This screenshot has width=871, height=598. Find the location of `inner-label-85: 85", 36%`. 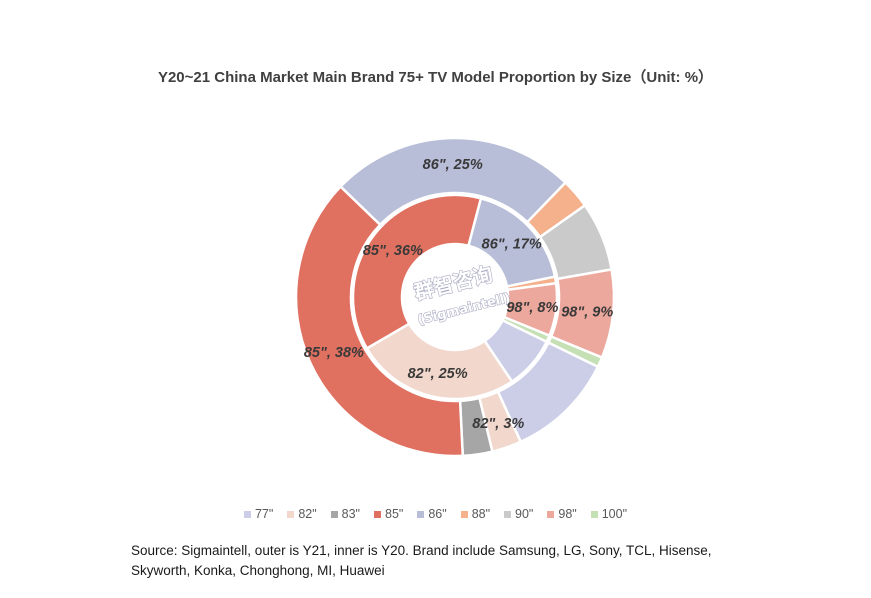

inner-label-85: 85", 36% is located at coordinates (393, 251).